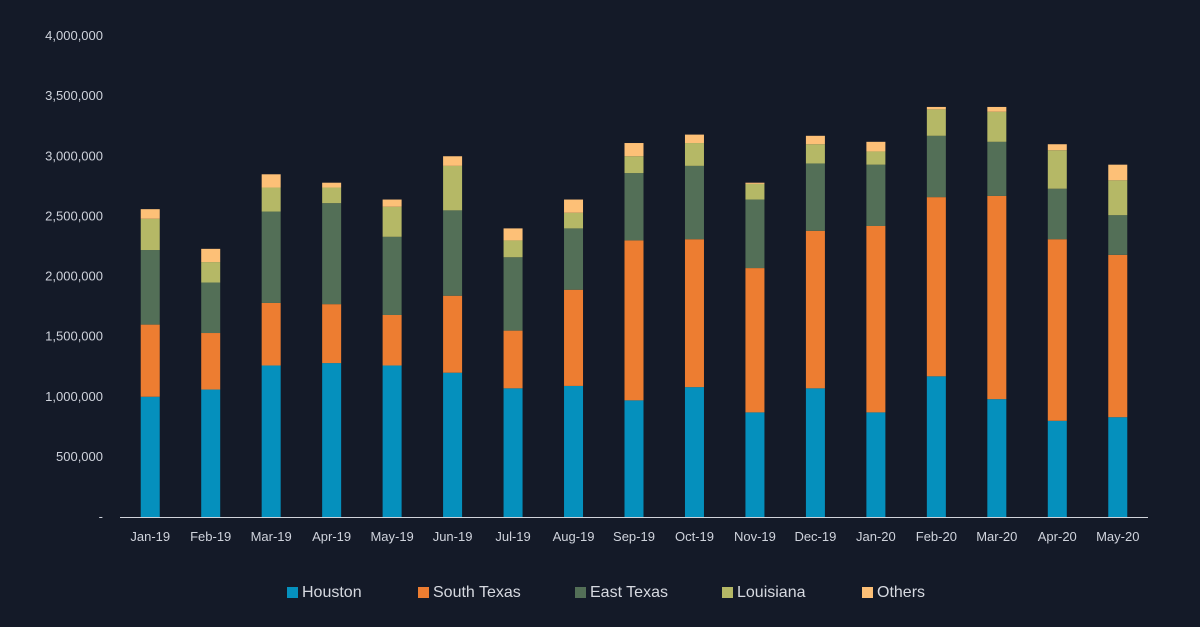 Image resolution: width=1200 pixels, height=627 pixels. What do you see at coordinates (74, 95) in the screenshot?
I see `y-tick-label: 3,500,000` at bounding box center [74, 95].